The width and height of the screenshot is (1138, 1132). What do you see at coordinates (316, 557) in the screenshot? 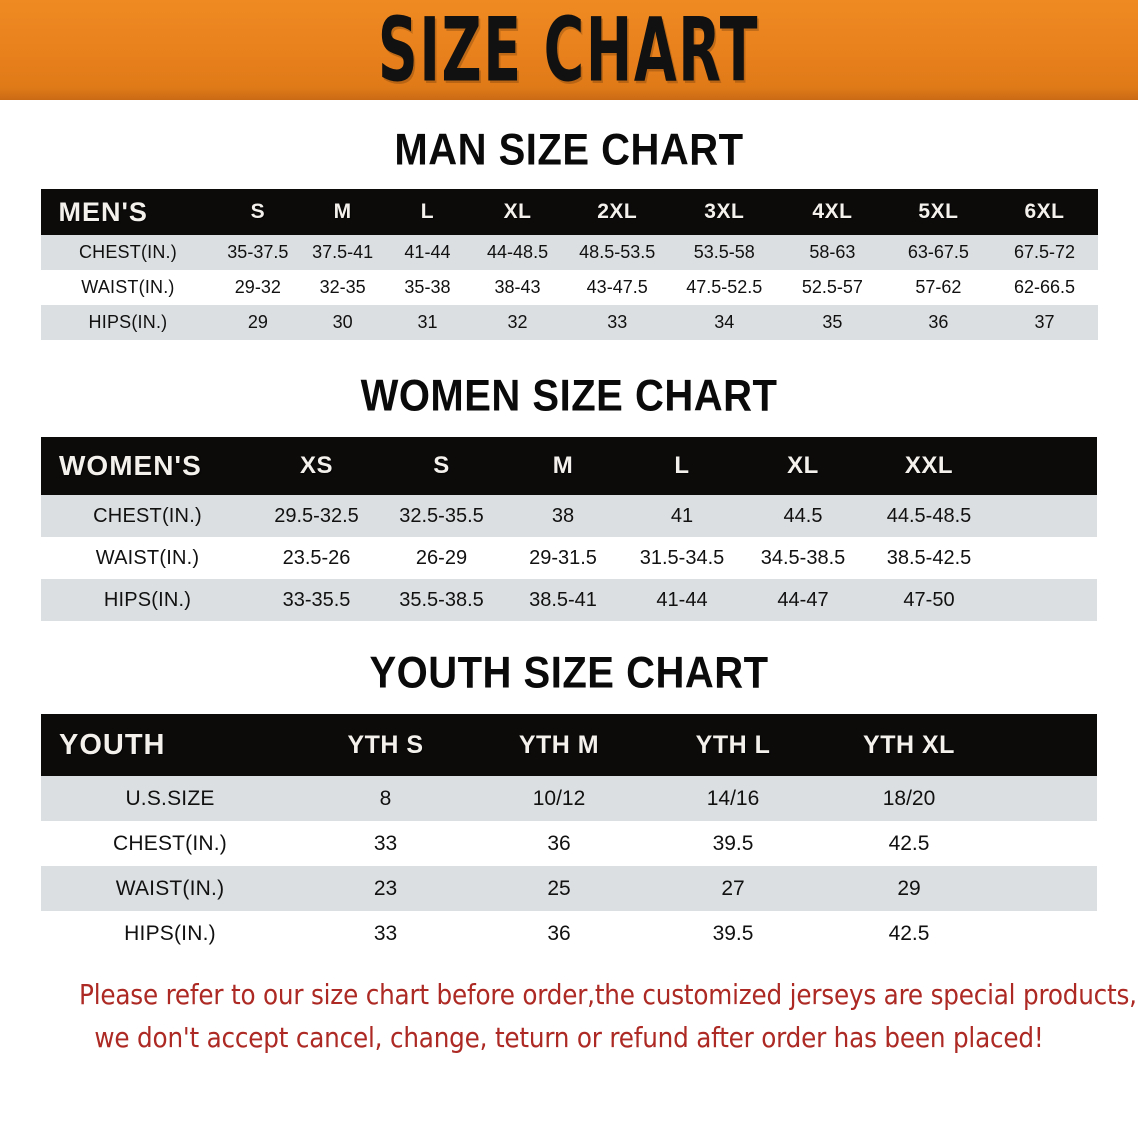
I see `women-cell: 23.5-26` at bounding box center [316, 557].